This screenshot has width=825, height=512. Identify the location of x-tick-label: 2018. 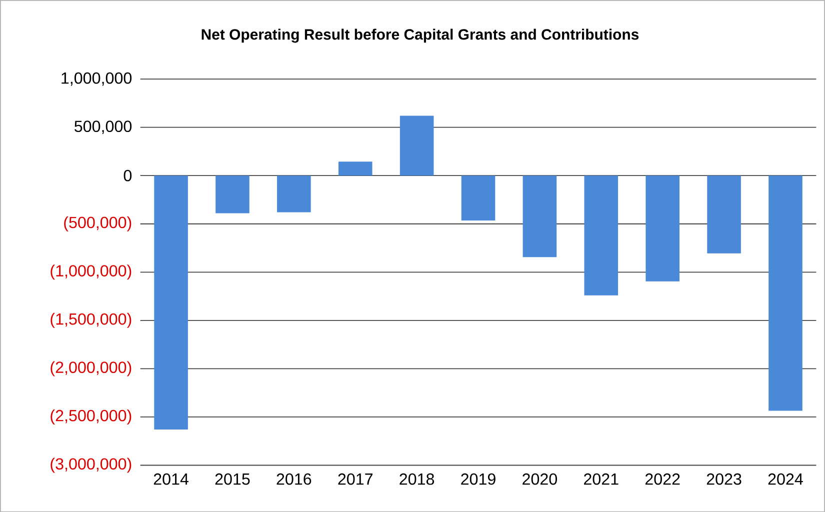
(417, 479).